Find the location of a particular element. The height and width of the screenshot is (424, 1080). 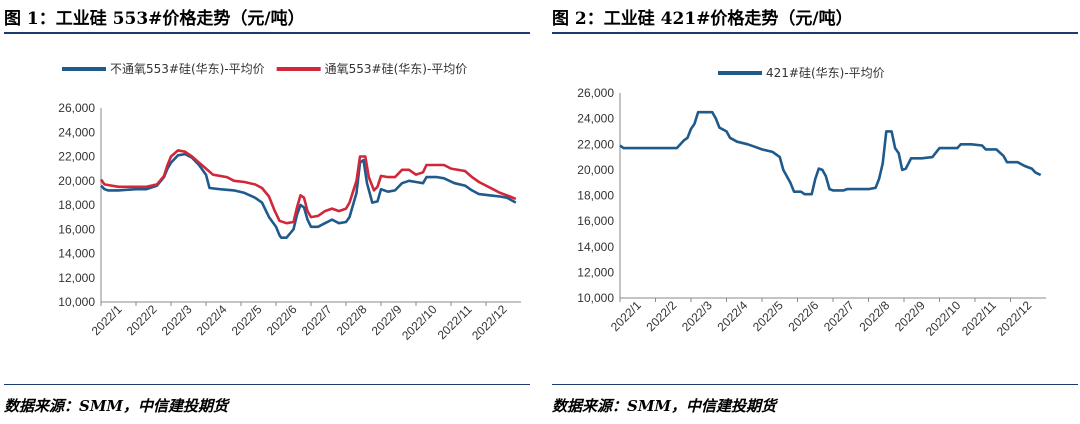

x-tick-label: 2022/6 is located at coordinates (804, 316).